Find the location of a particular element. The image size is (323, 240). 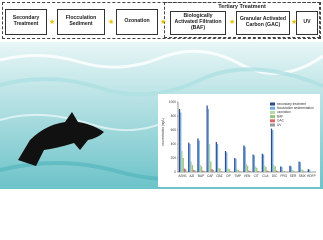

y-tick-label: 600 is located at coordinates (174, 130).